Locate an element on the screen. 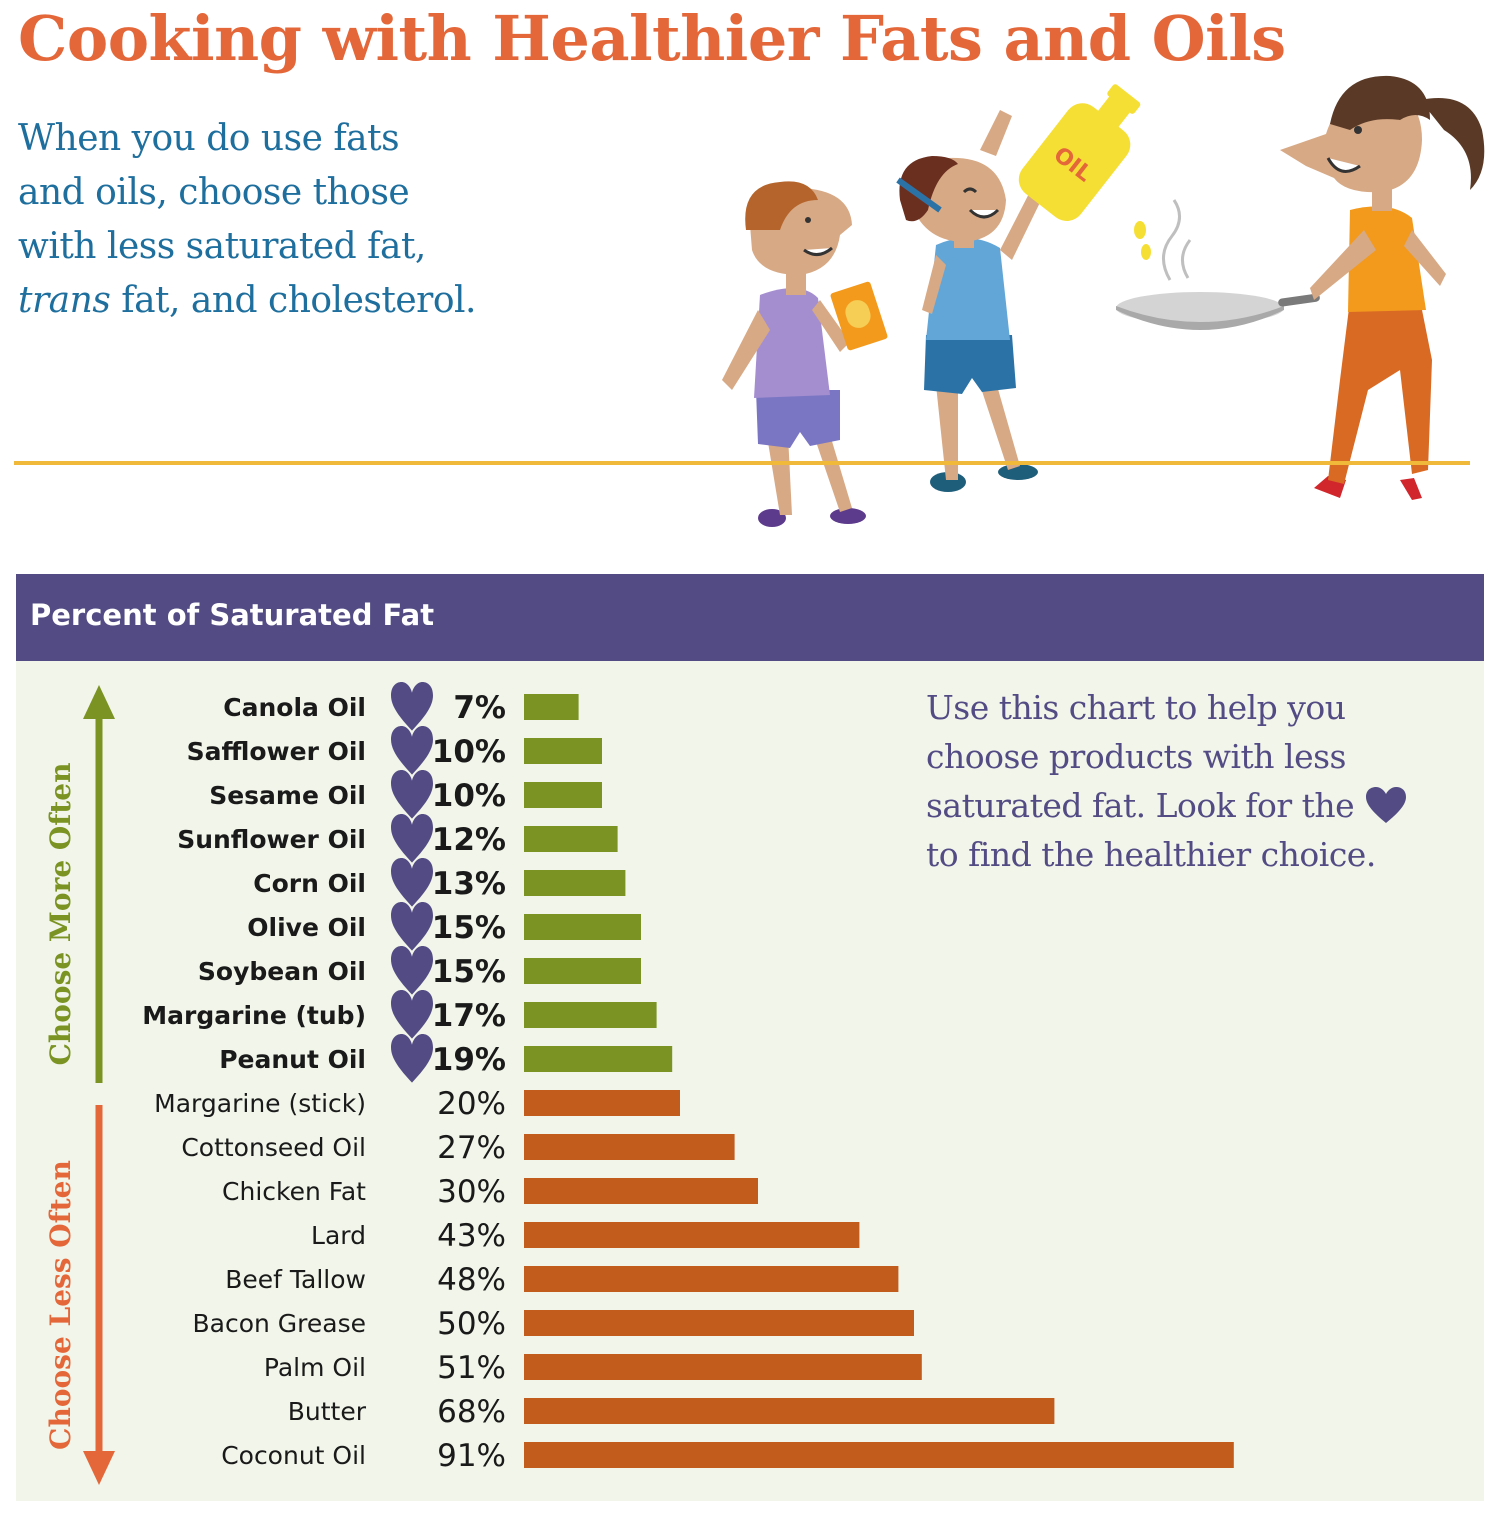 This screenshot has height=1521, width=1500. bar-beef-tallow is located at coordinates (711, 1279).